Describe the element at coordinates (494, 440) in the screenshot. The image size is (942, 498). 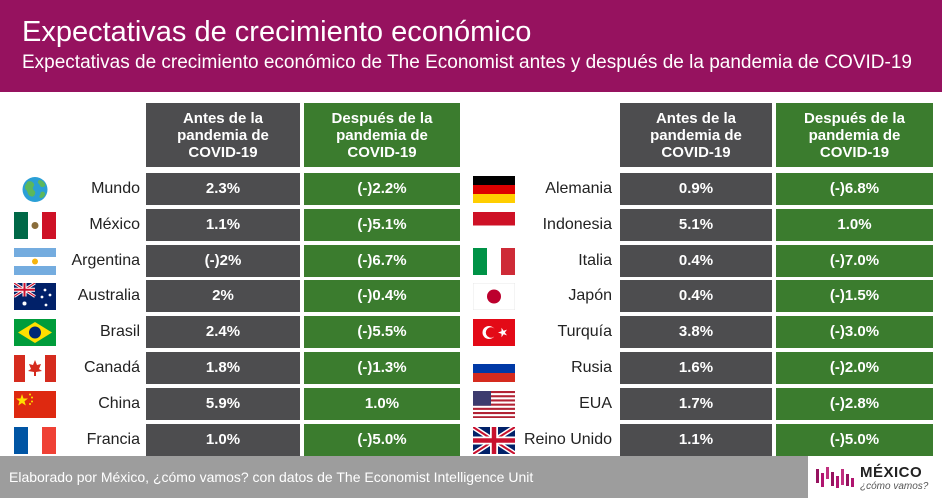
I see `uk-flag-icon` at that location.